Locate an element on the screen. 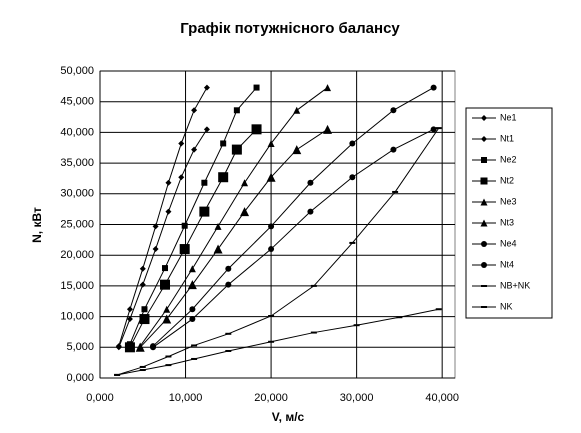  x-tick-label: 10,000 is located at coordinates (186, 398).